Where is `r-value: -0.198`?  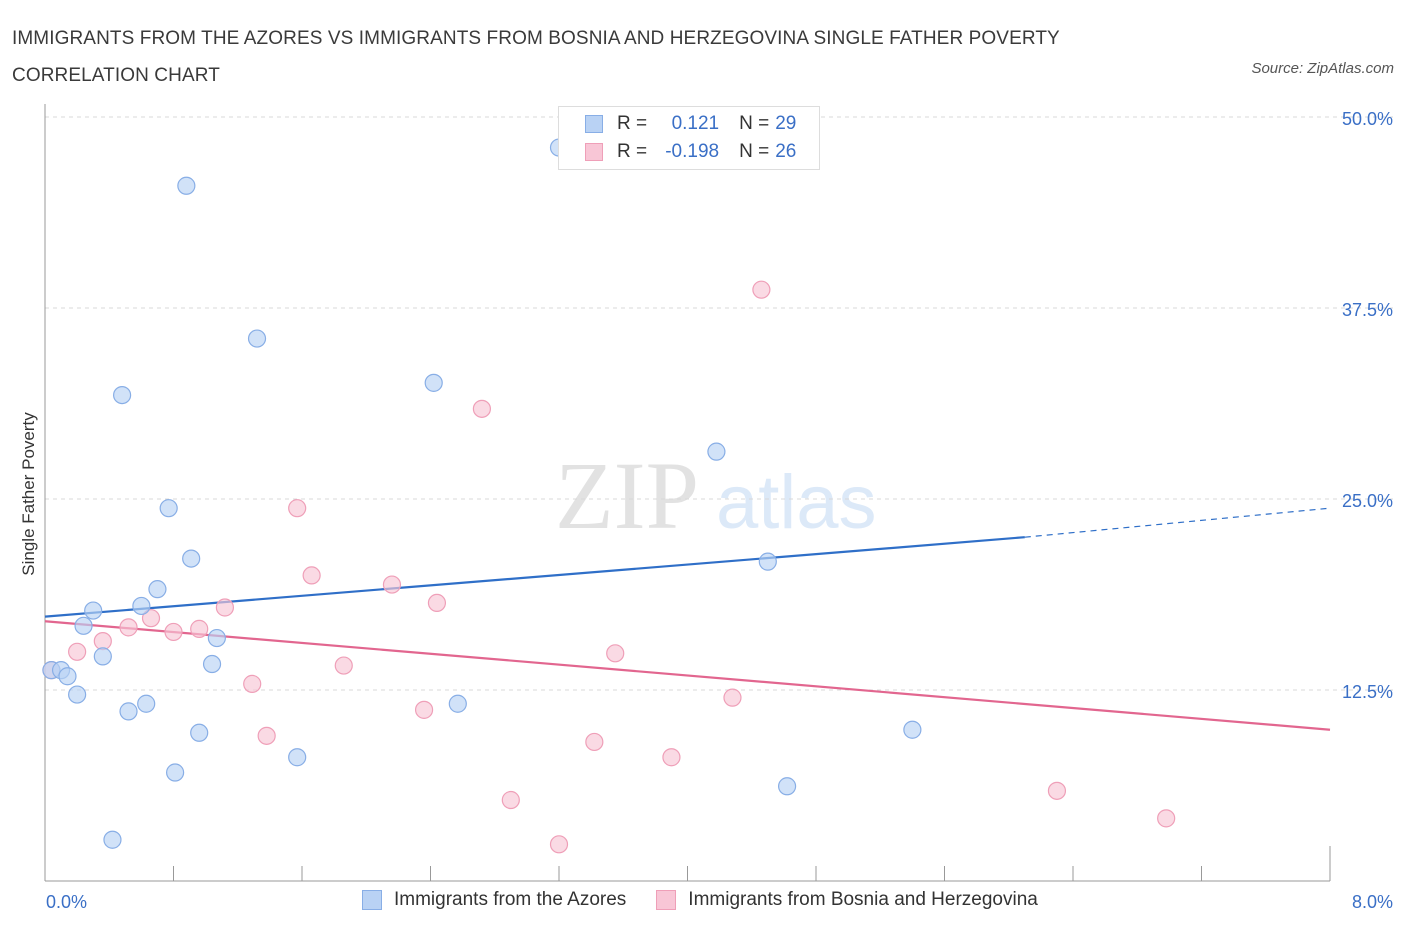
r-value: -0.198 is located at coordinates (692, 151).